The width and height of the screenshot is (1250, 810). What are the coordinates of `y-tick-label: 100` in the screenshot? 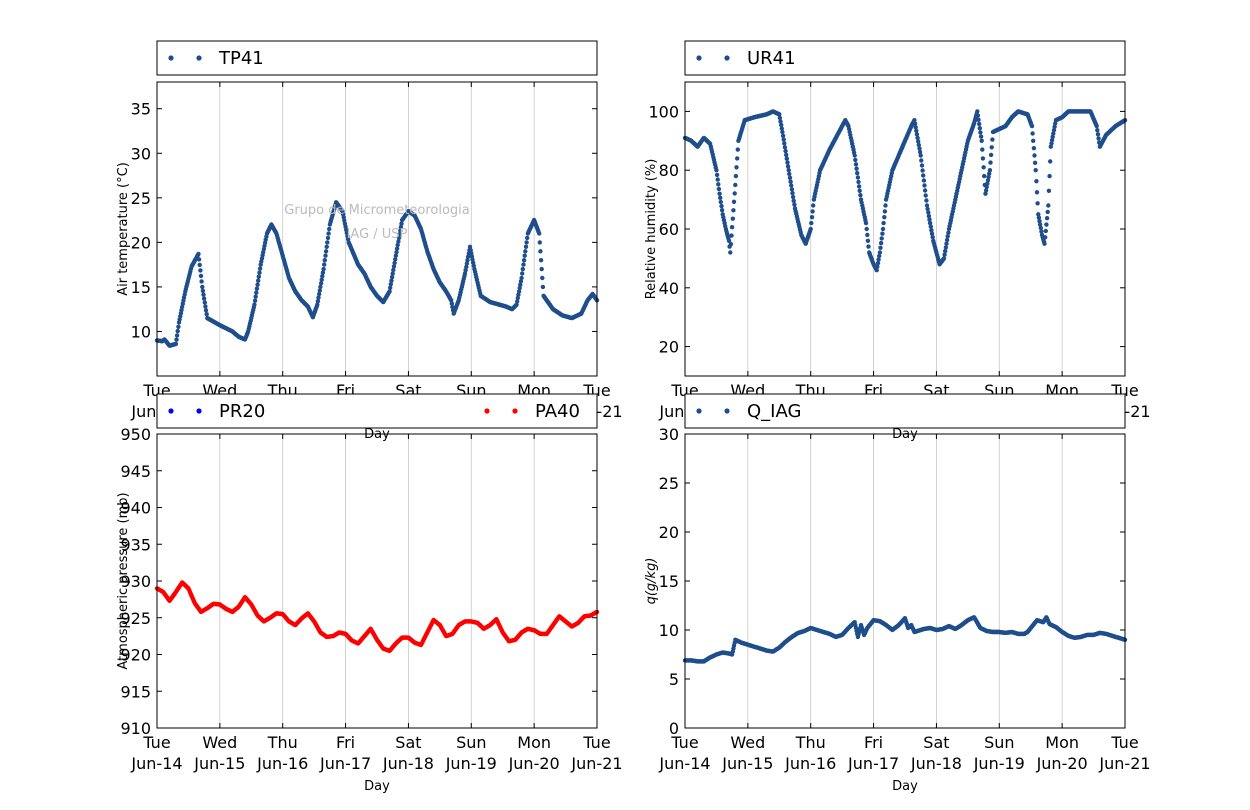 It's located at (663, 111).